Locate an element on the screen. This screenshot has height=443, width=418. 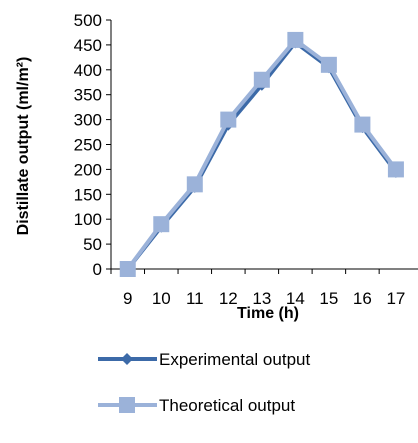
y-tick-label: 250 is located at coordinates (88, 145).